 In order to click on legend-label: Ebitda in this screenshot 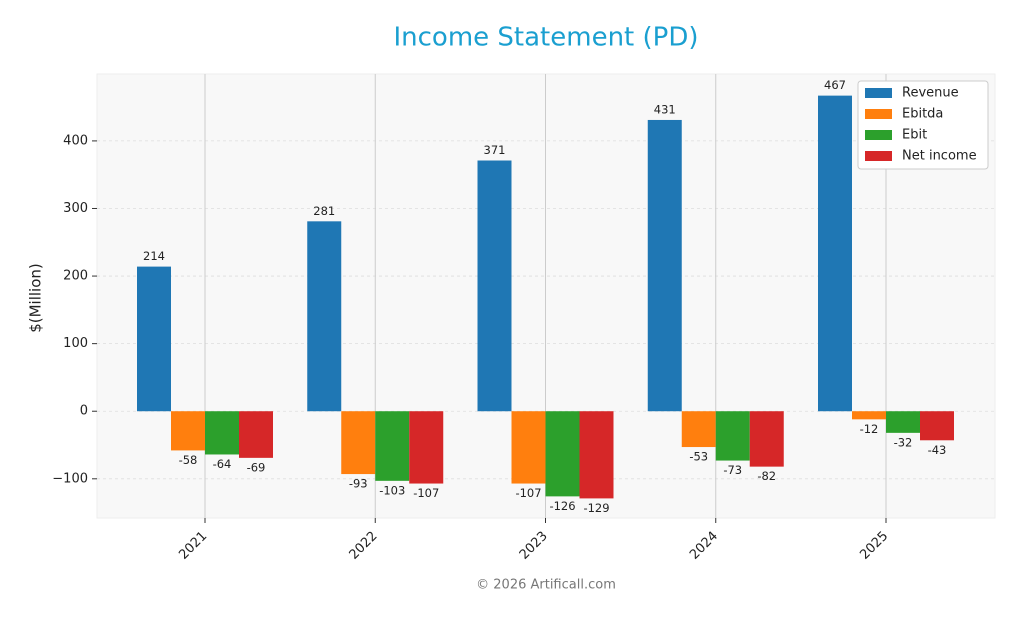, I will do `click(922, 114)`.